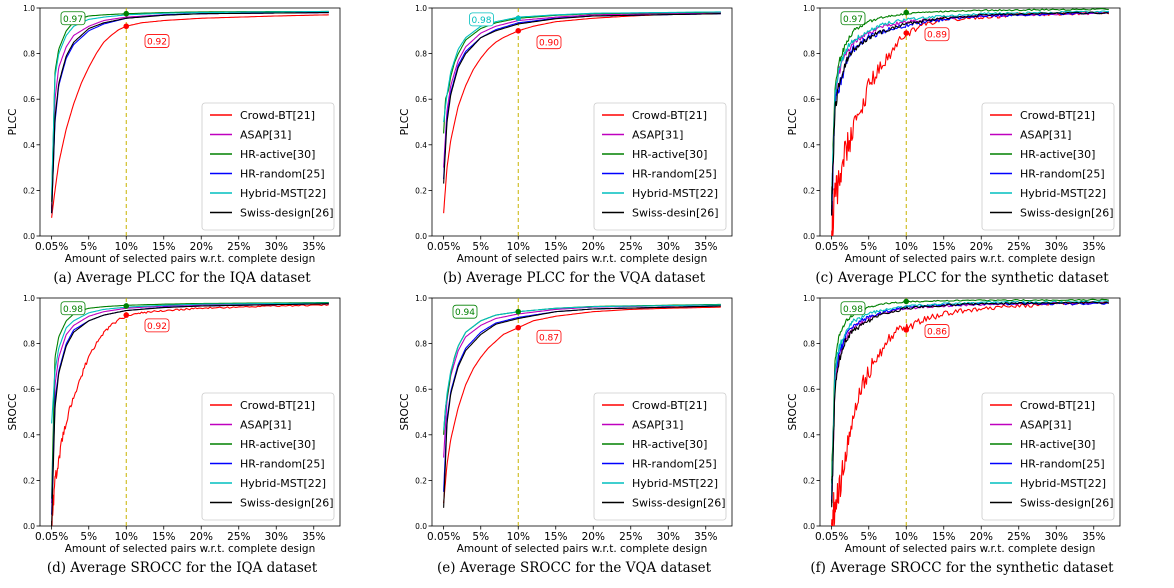 This screenshot has height=588, width=1174. I want to click on panel-caption: (b) Average PLCC for the VQA dataset, so click(574, 278).